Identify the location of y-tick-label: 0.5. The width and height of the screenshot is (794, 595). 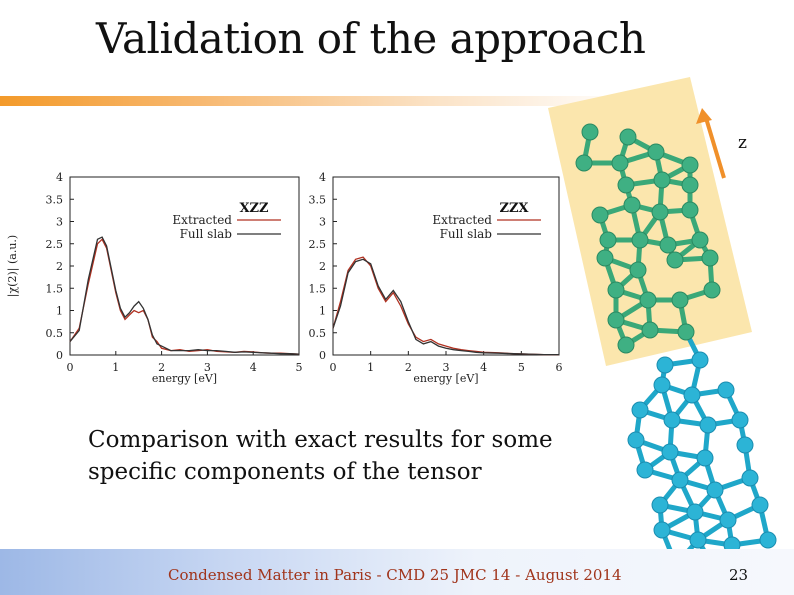
(318, 333).